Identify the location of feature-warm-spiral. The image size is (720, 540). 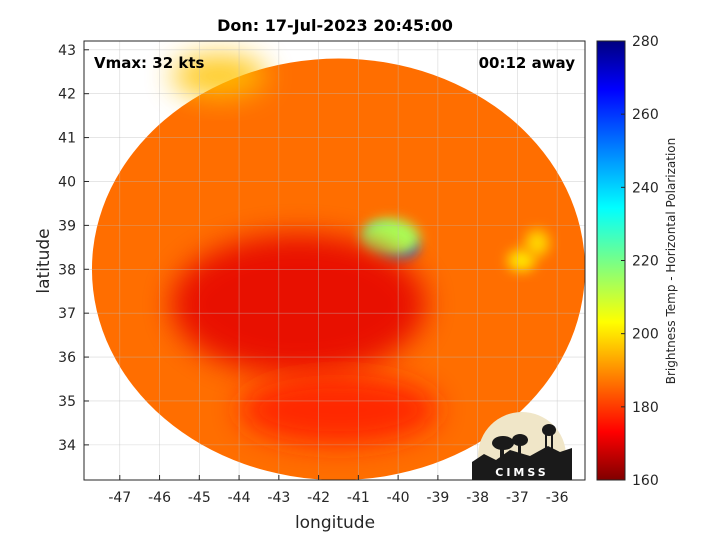
(298, 304).